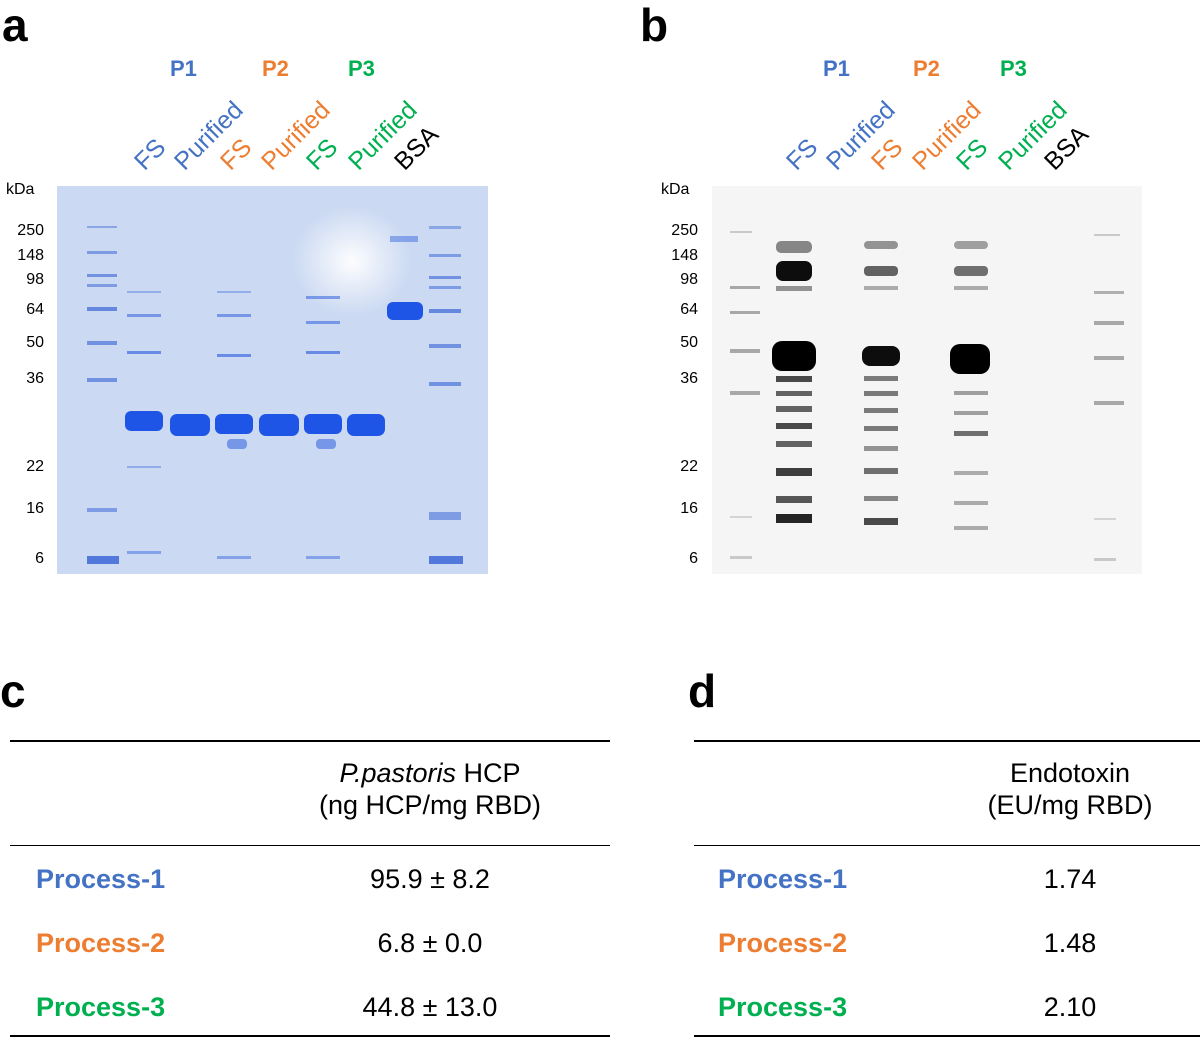 The height and width of the screenshot is (1039, 1200). I want to click on panel-a-marker-64: 64, so click(35, 309).